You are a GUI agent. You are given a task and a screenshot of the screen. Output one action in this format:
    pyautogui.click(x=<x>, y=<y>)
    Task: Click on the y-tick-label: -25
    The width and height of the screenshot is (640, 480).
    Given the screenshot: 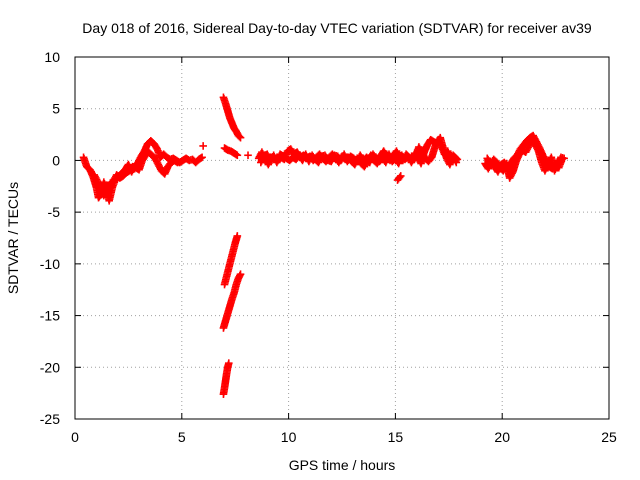 What is the action you would take?
    pyautogui.click(x=50, y=419)
    